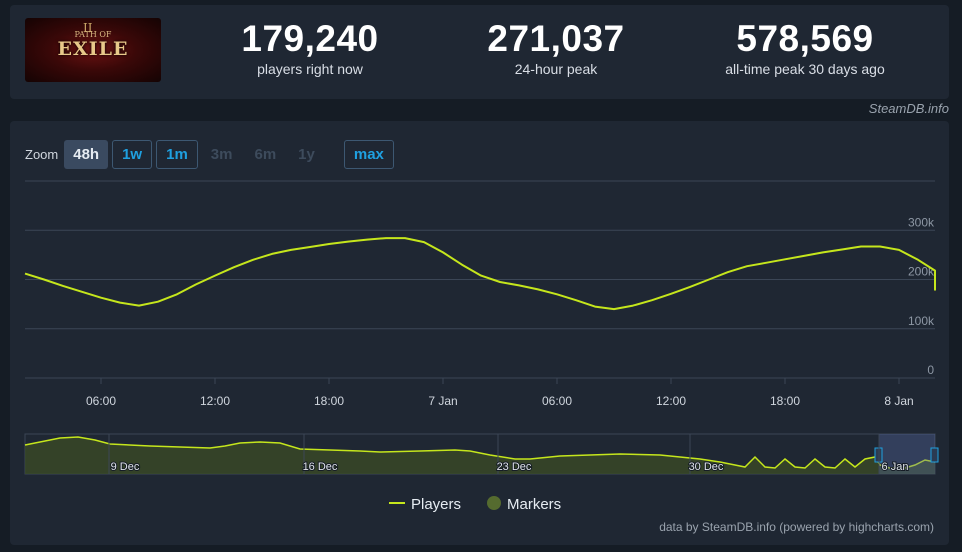 This screenshot has height=552, width=962. I want to click on logo-small-text: PATH OF, so click(93, 34).